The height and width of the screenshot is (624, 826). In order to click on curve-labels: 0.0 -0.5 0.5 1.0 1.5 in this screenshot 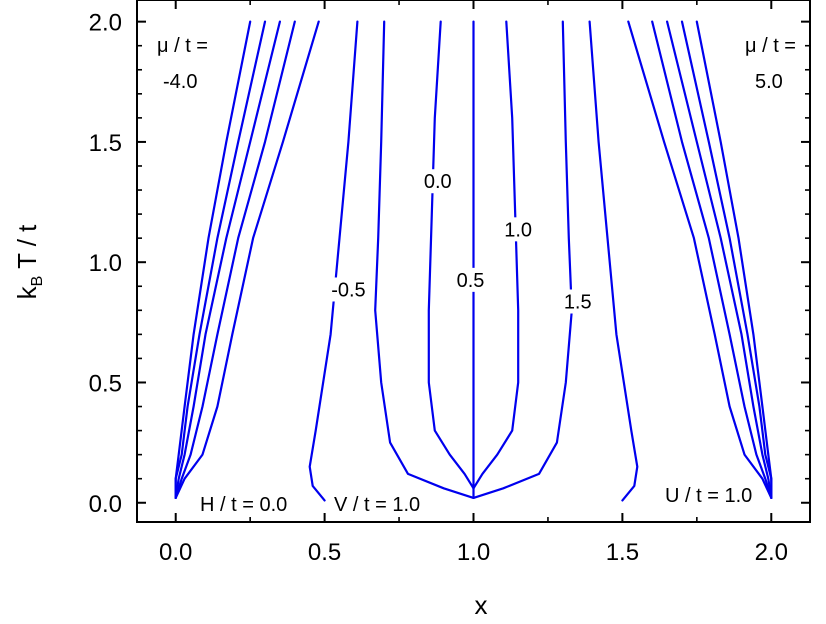, I will do `click(463, 241)`.